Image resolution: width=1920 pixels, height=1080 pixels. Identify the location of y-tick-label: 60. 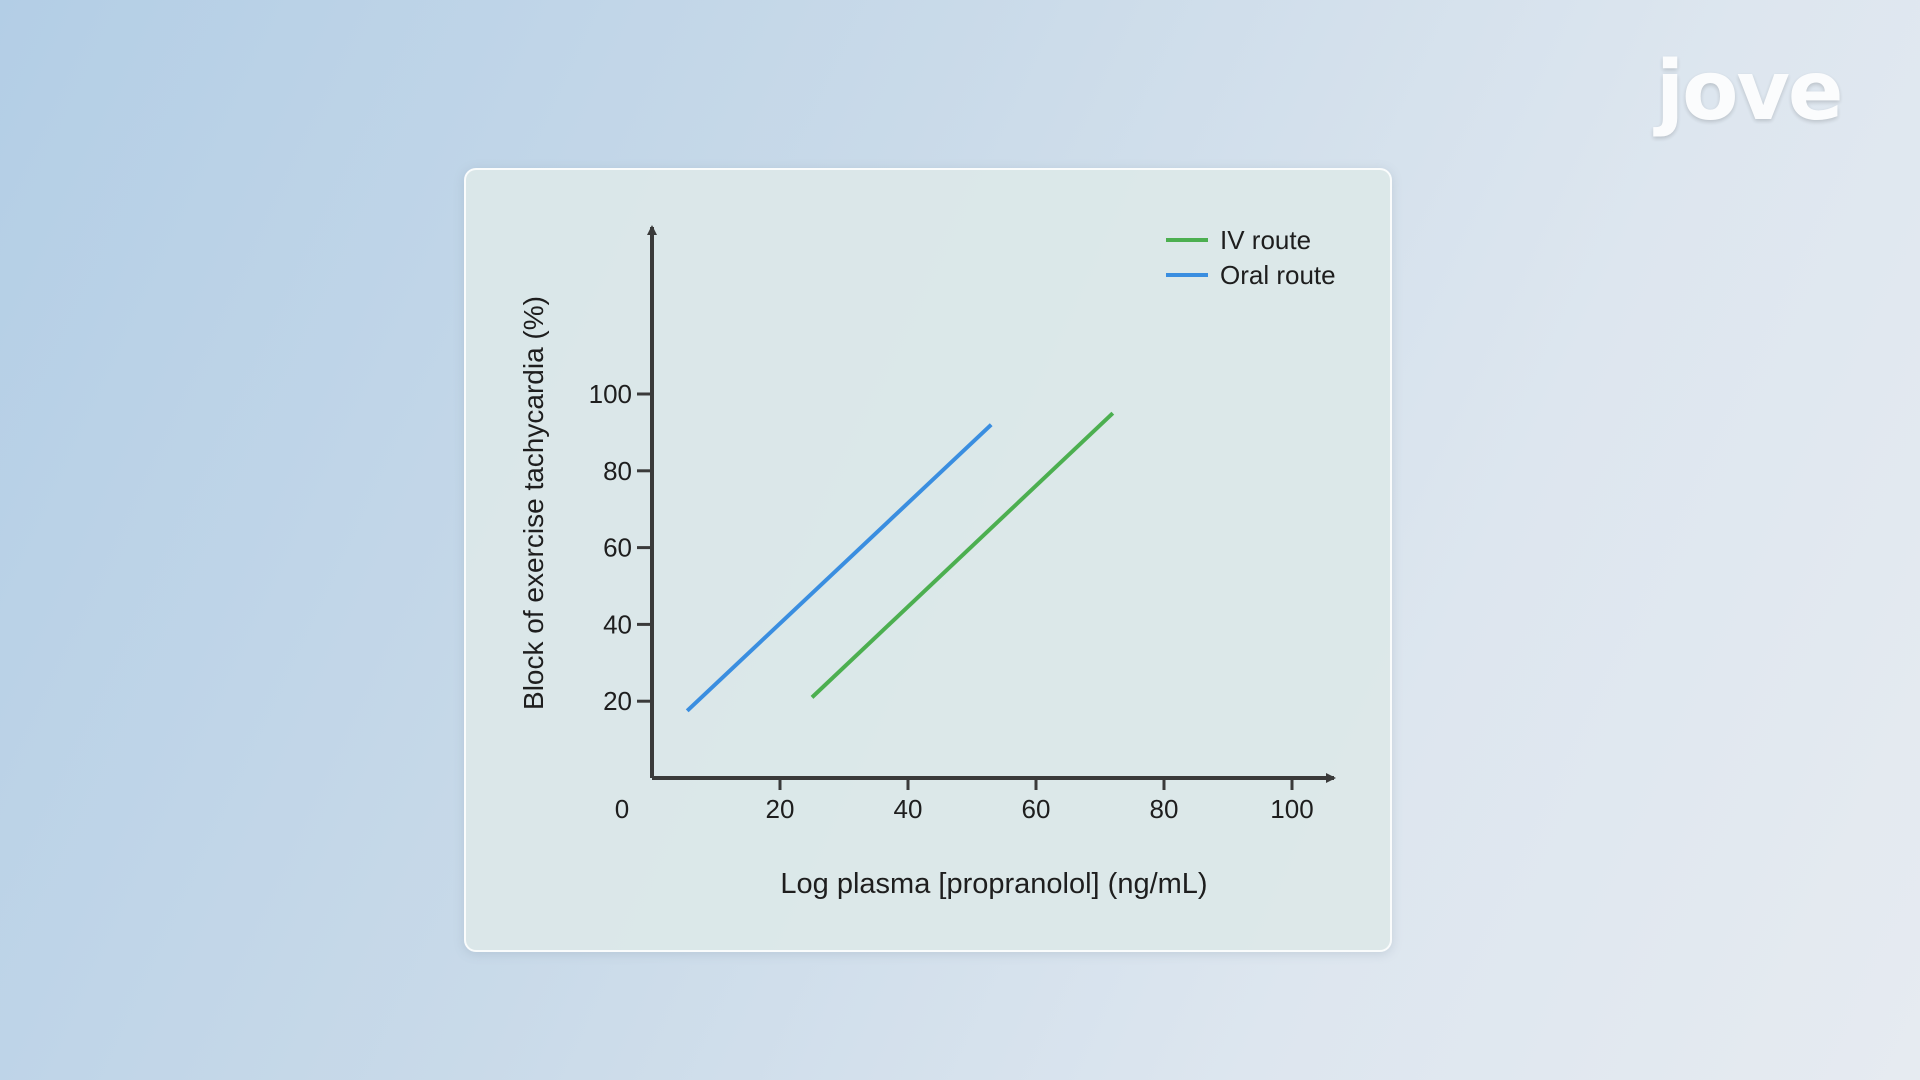
(617, 548).